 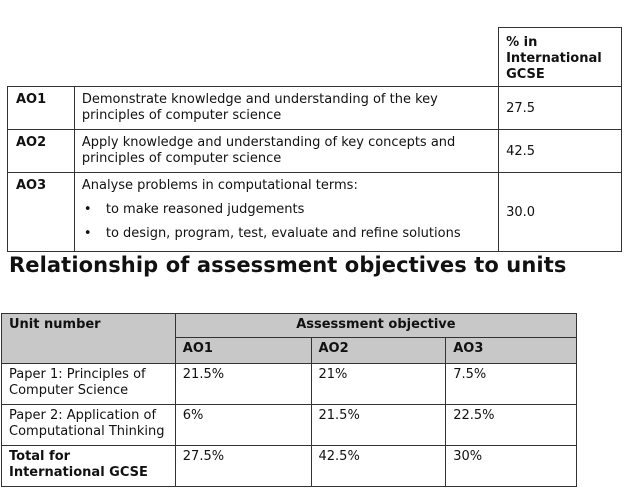 I want to click on ao-percent: 42.5, so click(x=560, y=151).